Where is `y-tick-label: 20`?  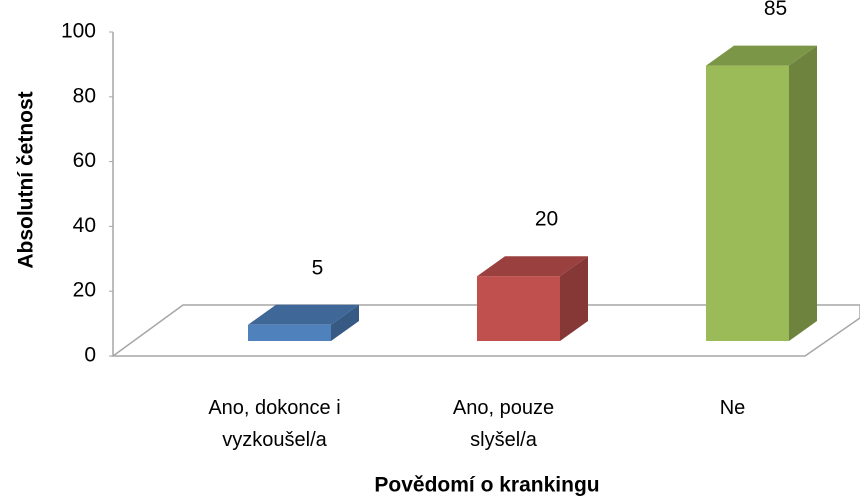
y-tick-label: 20 is located at coordinates (84, 290).